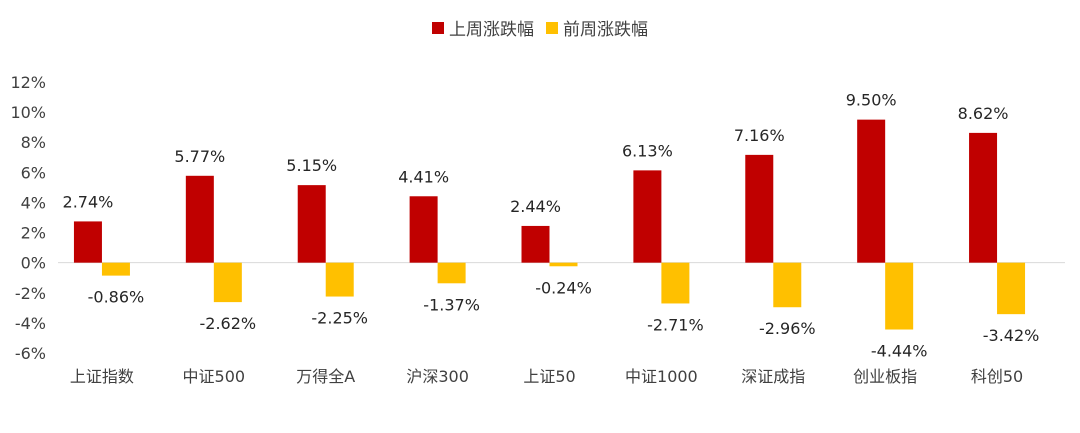 The width and height of the screenshot is (1080, 433). Describe the element at coordinates (30, 293) in the screenshot. I see `y-tick-label: -2%` at that location.